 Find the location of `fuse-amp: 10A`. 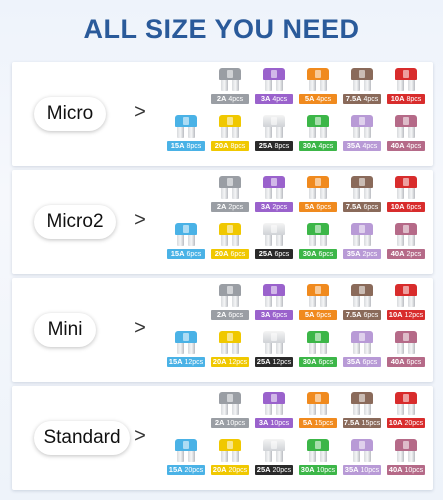

fuse-amp: 10A is located at coordinates (395, 314).